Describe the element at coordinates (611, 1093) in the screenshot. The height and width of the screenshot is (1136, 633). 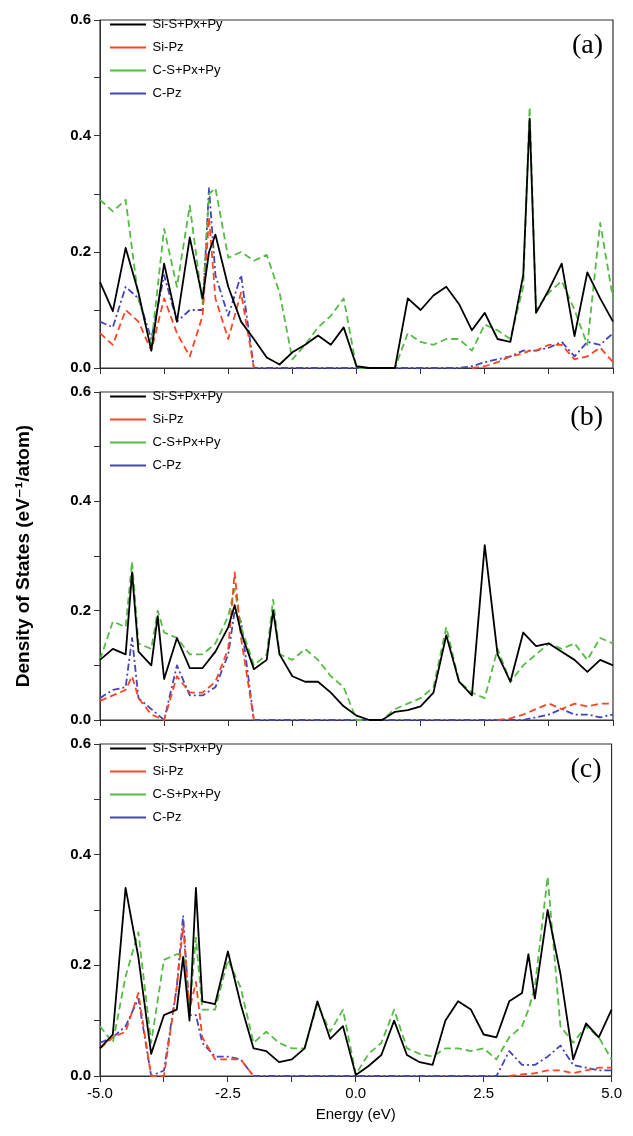
I see `x-tick-label: 5.0` at that location.